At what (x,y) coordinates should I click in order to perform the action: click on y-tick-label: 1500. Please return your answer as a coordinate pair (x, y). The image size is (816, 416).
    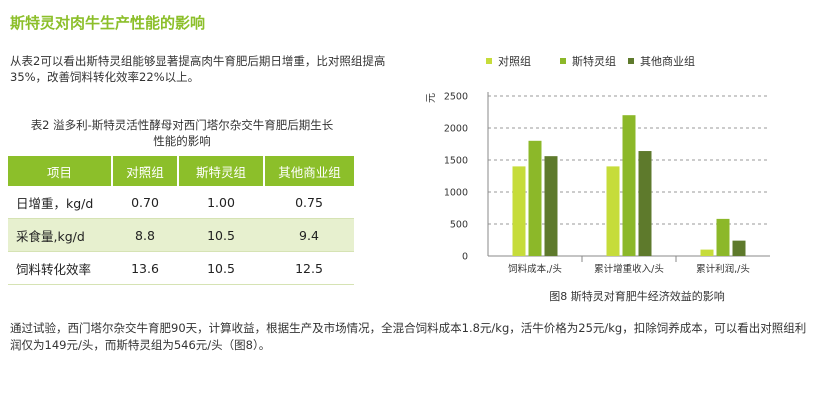
    Looking at the image, I should click on (456, 161).